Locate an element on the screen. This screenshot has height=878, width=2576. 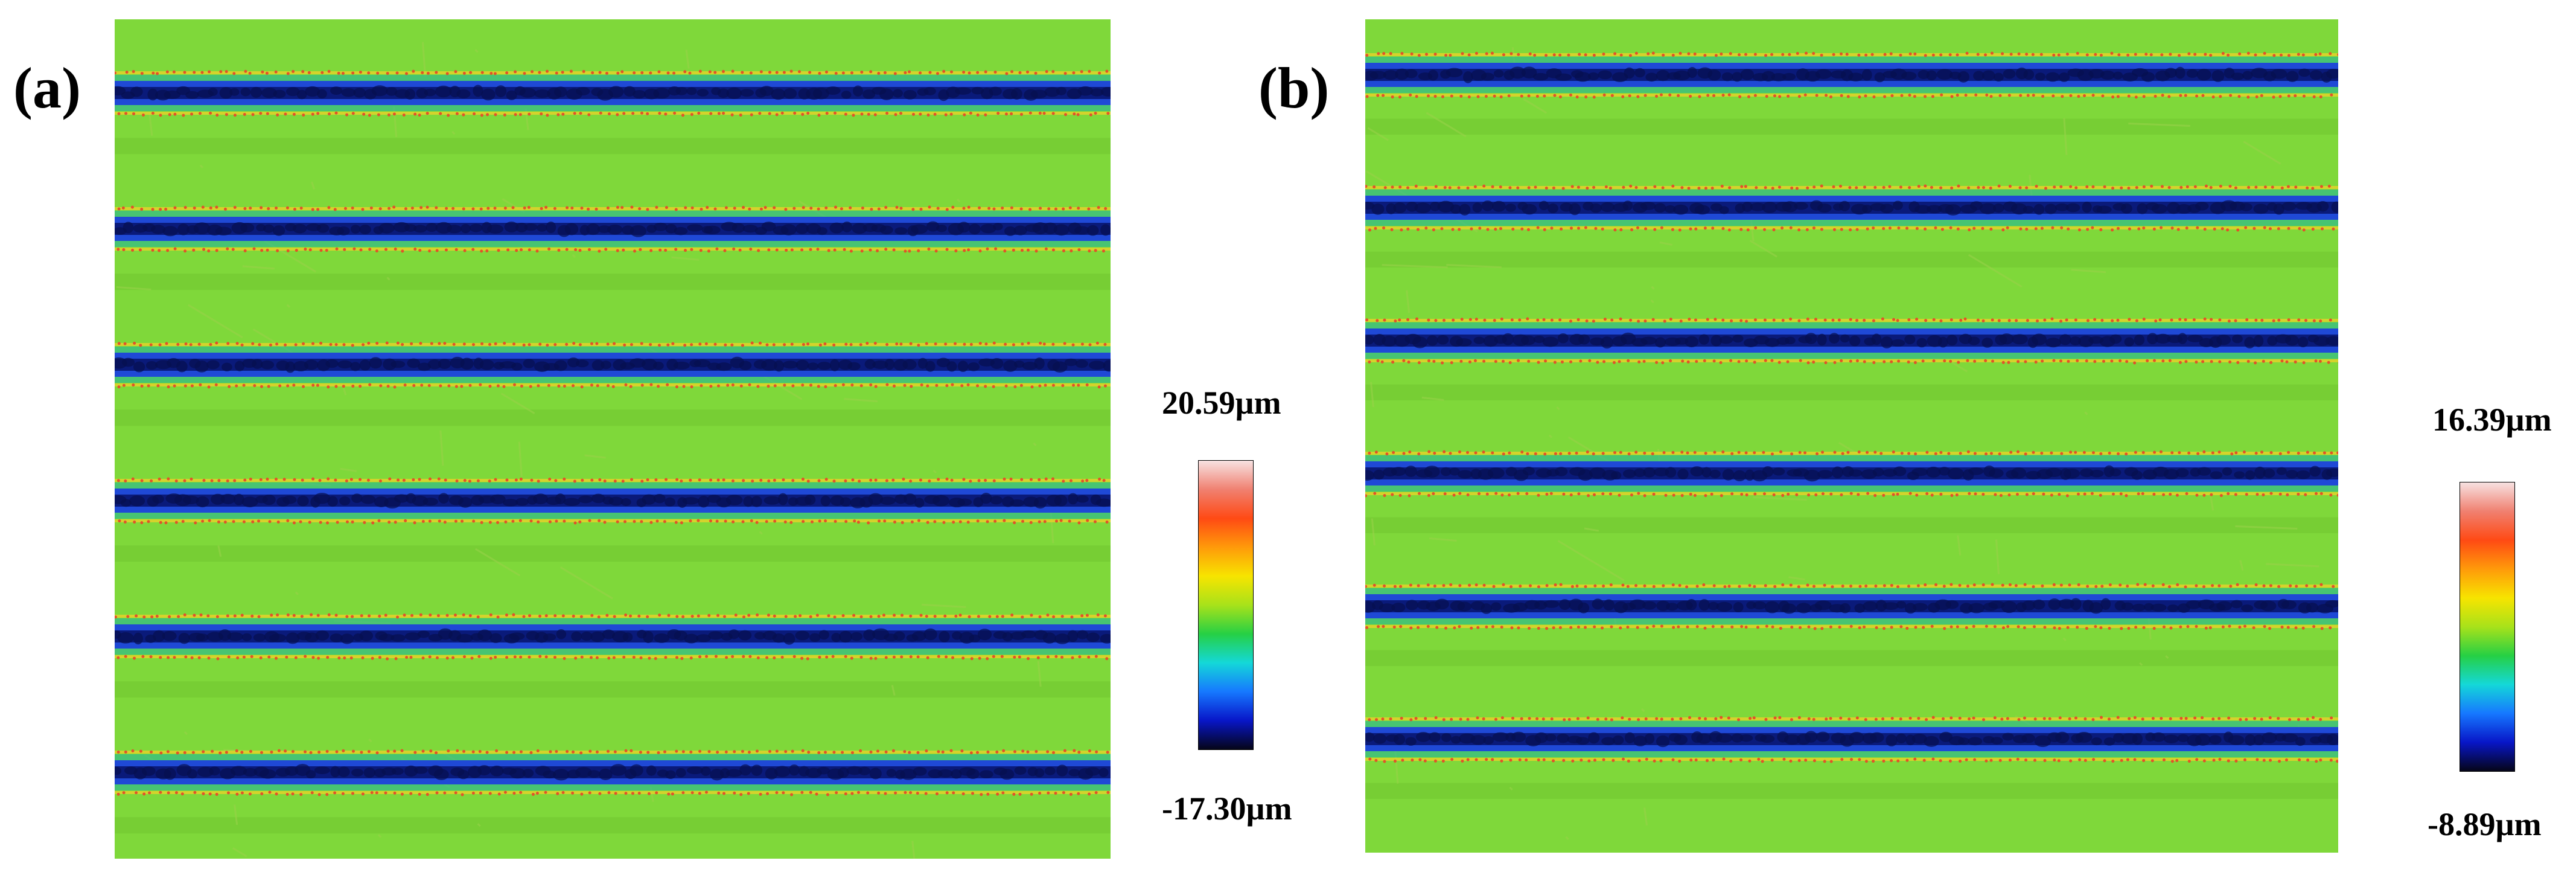
panel-b-label: (b) is located at coordinates (1294, 88).